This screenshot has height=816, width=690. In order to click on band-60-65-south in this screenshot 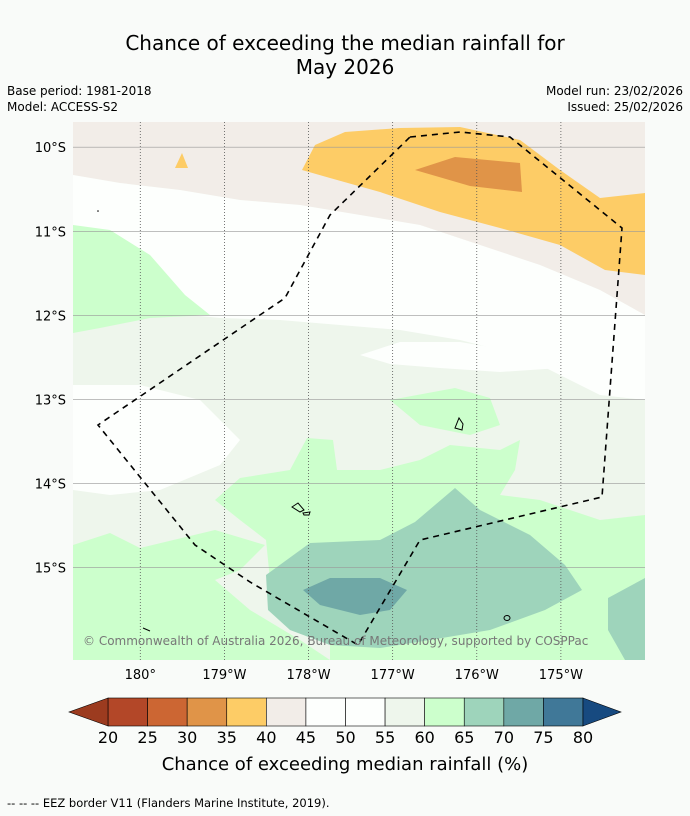, I will do `click(201, 595)`.